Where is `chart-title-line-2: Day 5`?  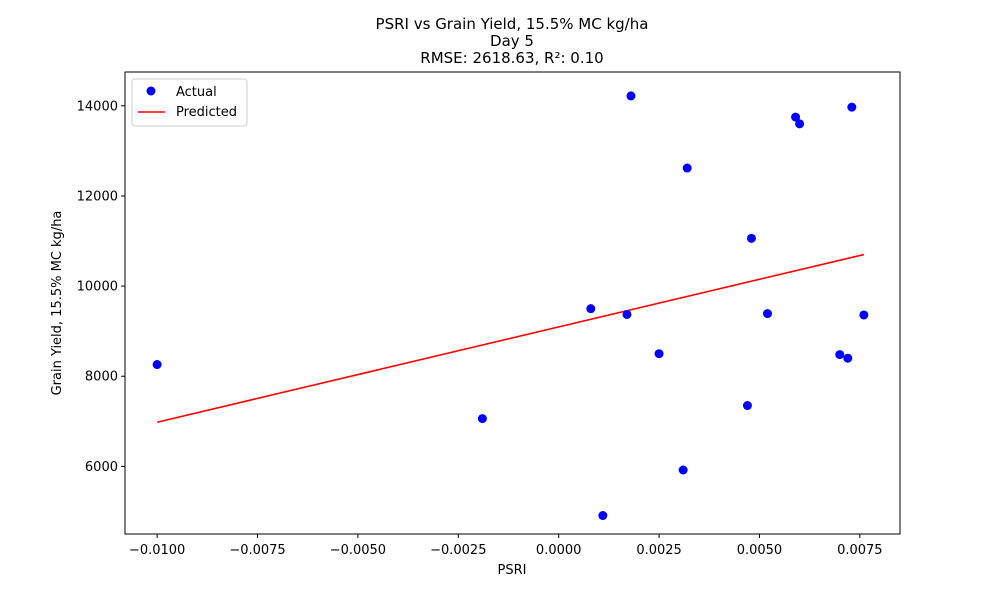 chart-title-line-2: Day 5 is located at coordinates (512, 41).